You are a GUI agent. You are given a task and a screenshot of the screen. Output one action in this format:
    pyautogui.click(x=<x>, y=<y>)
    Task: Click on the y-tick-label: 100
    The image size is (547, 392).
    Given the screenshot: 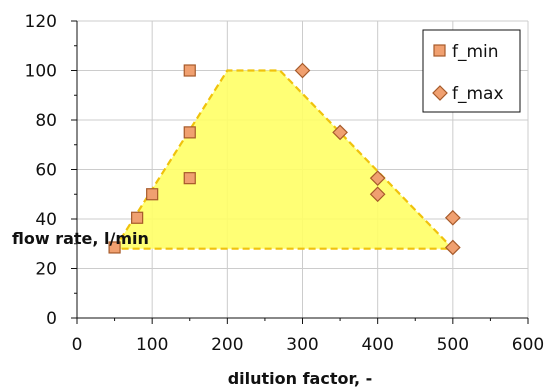 What is the action you would take?
    pyautogui.click(x=41, y=72)
    